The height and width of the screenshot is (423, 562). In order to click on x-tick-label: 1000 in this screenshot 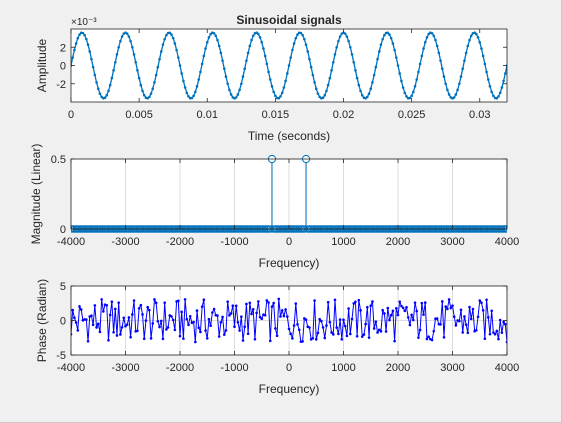, I will do `click(343, 368)`.